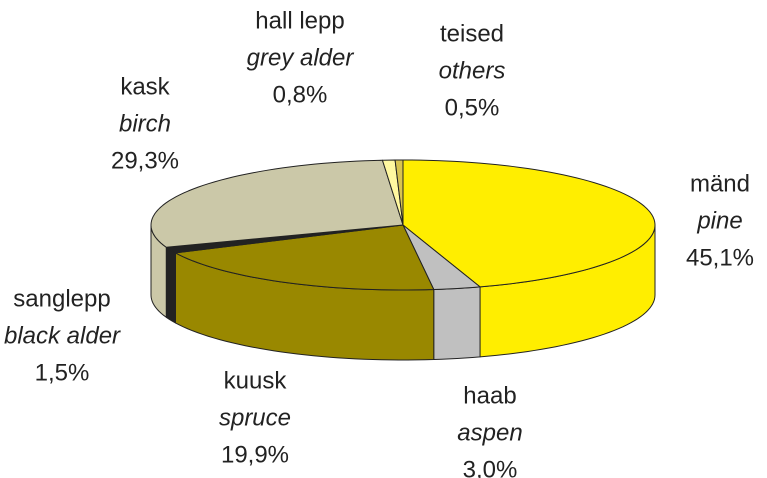 The width and height of the screenshot is (767, 478). What do you see at coordinates (472, 107) in the screenshot?
I see `slice-value-label: 0,5%` at bounding box center [472, 107].